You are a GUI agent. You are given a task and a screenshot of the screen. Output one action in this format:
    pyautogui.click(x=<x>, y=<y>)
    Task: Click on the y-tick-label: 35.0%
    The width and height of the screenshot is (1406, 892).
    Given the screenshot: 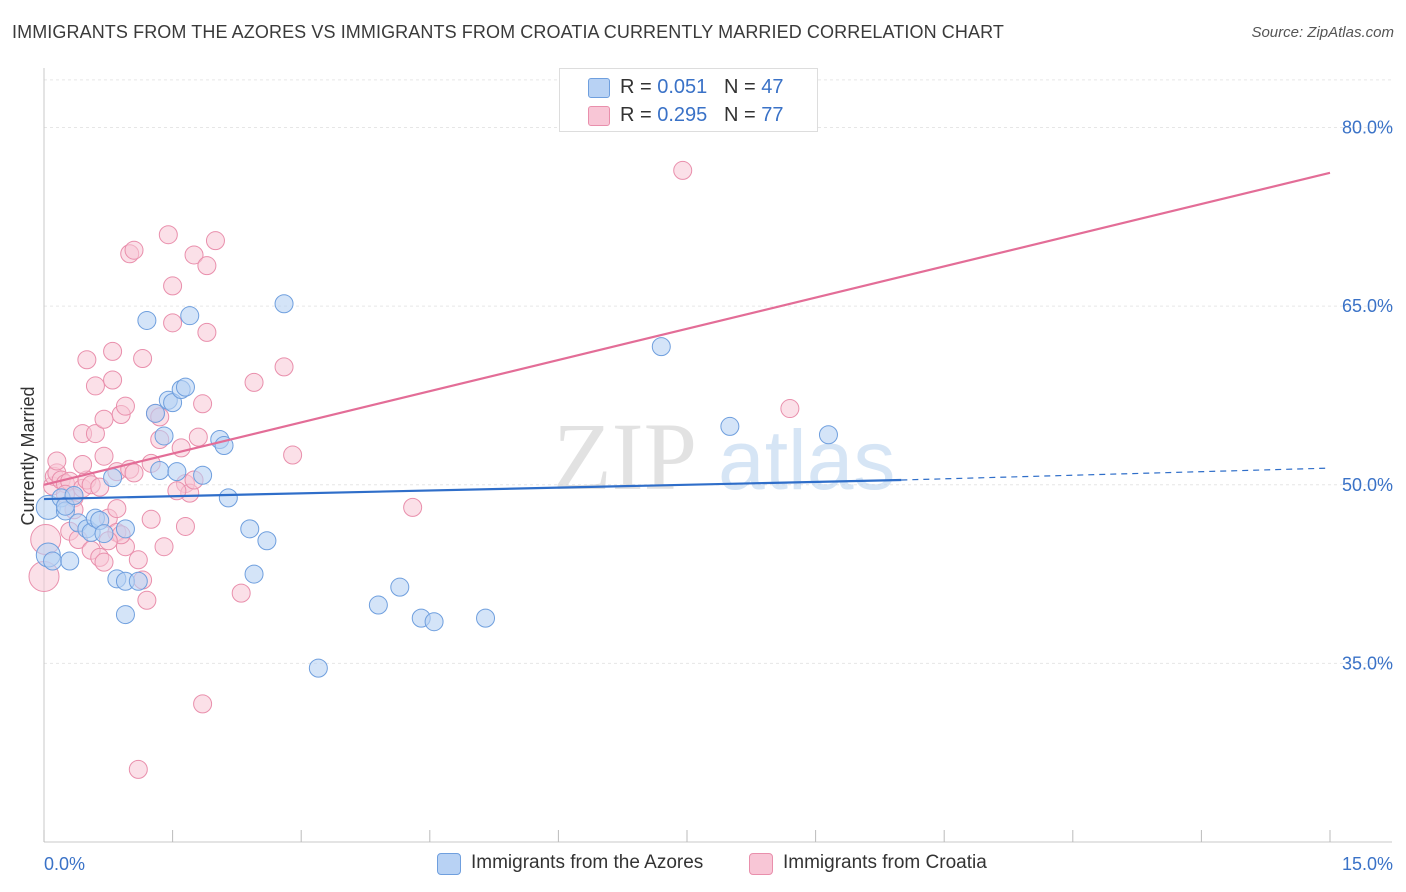 What is the action you would take?
    pyautogui.click(x=1367, y=663)
    